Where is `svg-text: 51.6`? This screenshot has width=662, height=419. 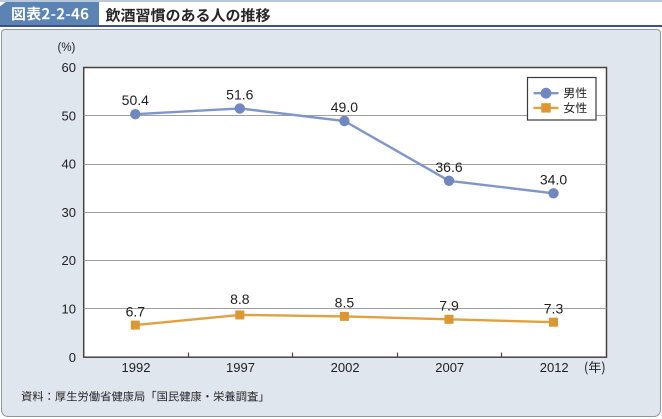 svg-text: 51.6 is located at coordinates (239, 94).